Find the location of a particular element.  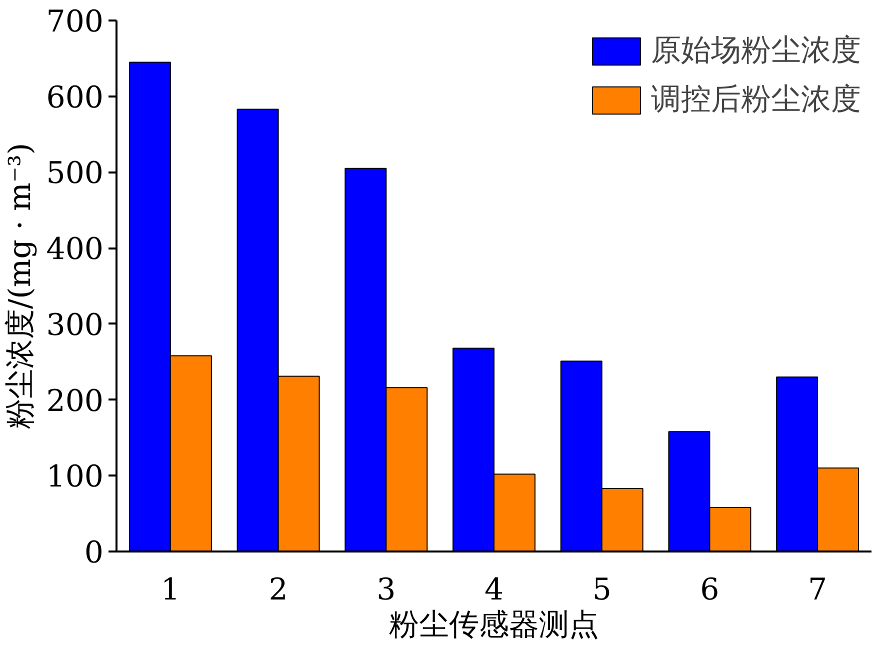

y-tick-label: 700 is located at coordinates (75, 22).